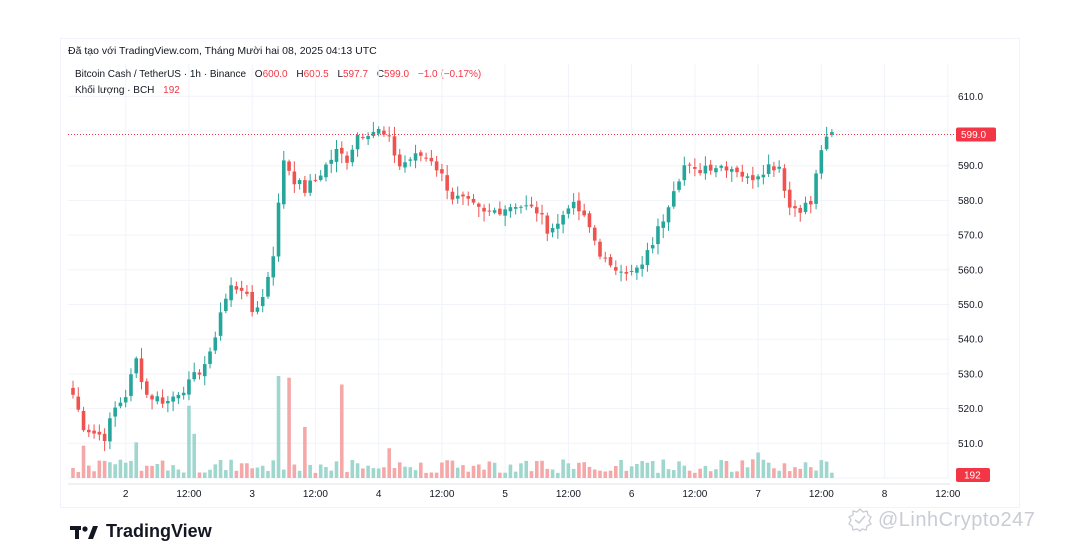  I want to click on y-tick-label: 540.0, so click(970, 340).